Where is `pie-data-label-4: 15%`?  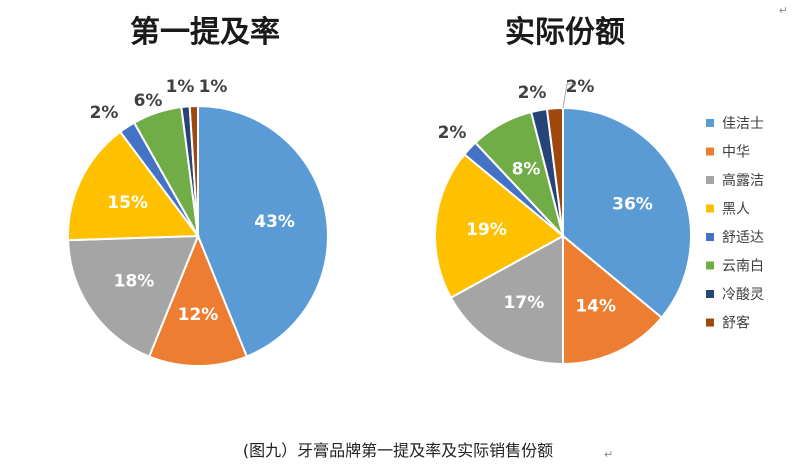
pie-data-label-4: 15% is located at coordinates (127, 203).